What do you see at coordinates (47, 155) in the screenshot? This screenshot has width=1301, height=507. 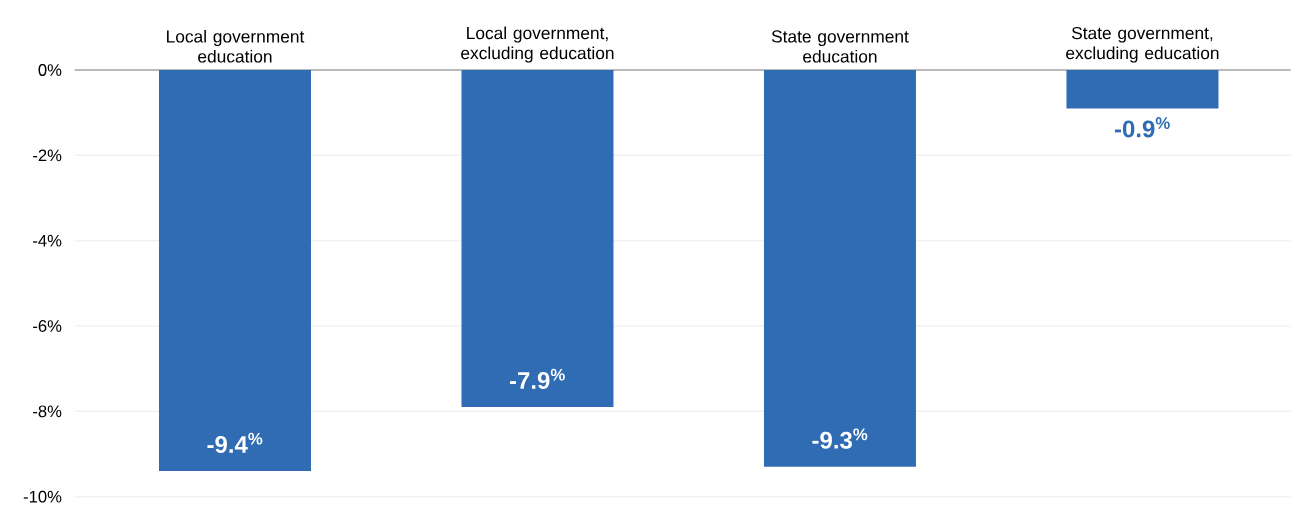 I see `y-tick-label: -2%` at bounding box center [47, 155].